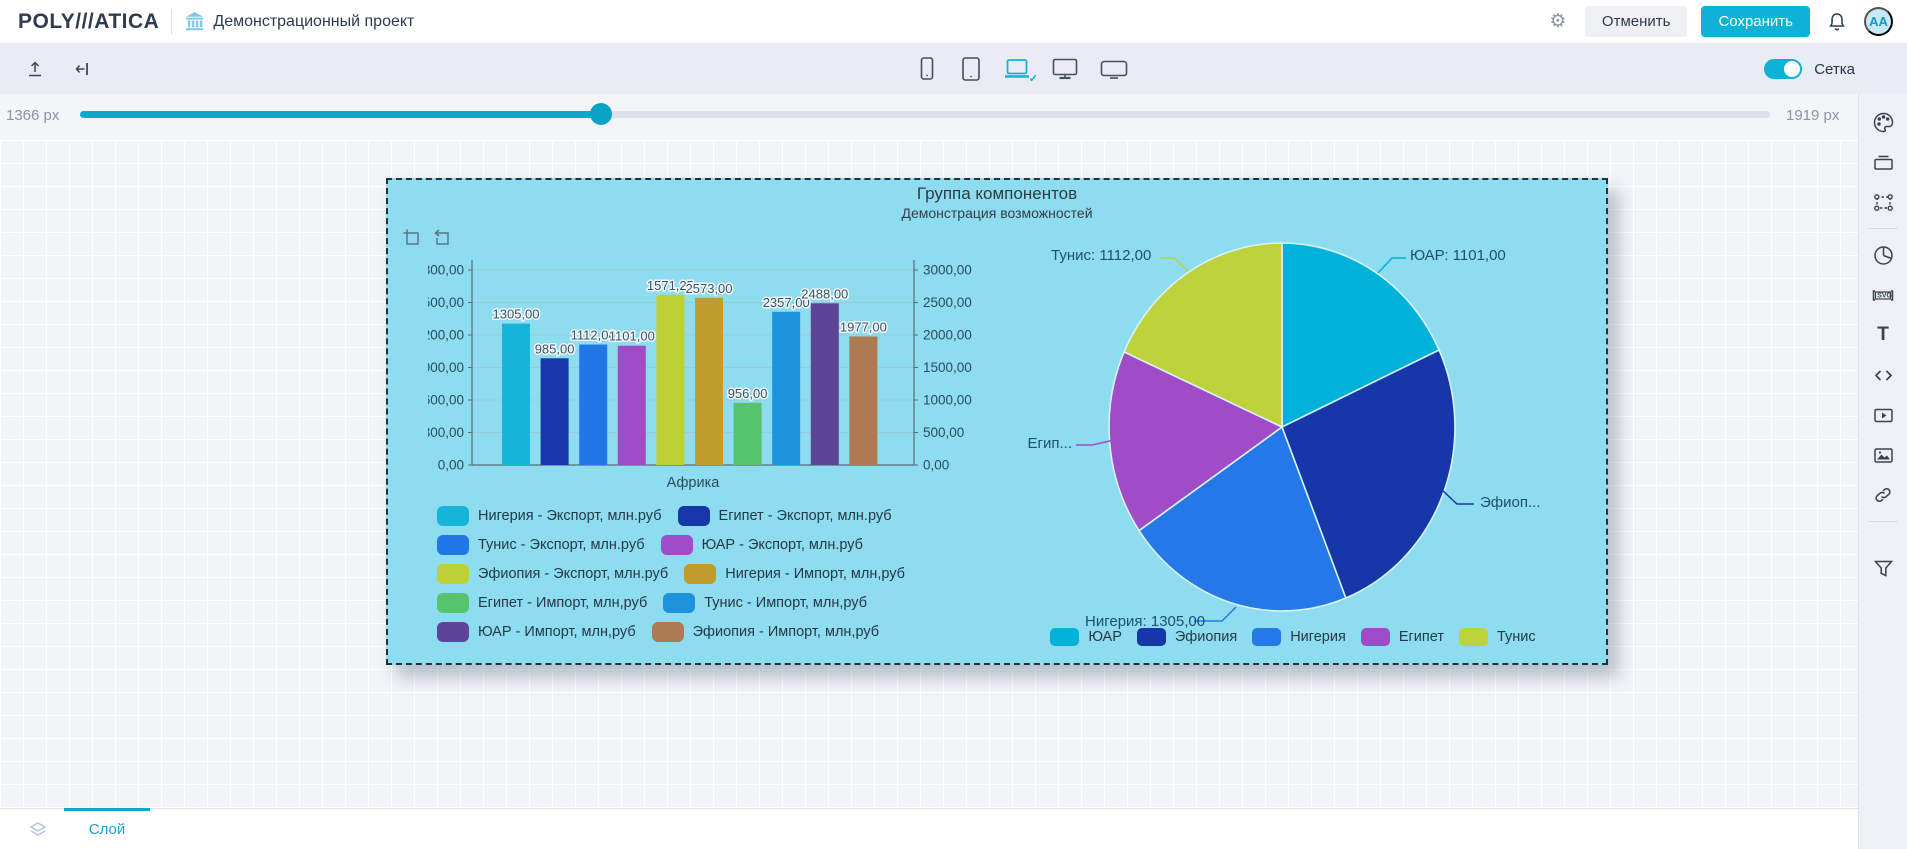  I want to click on export-button, so click(35, 69).